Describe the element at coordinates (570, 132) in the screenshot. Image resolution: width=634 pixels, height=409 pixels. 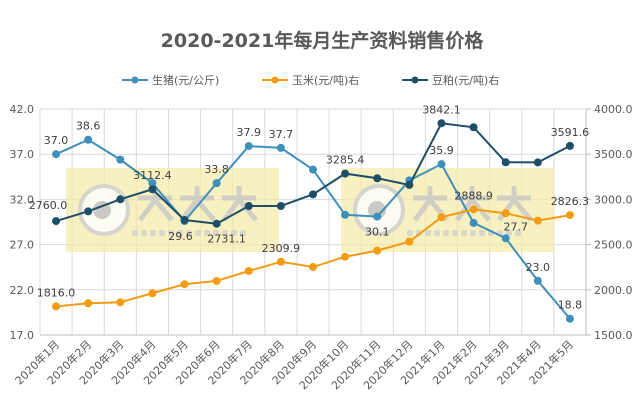
I see `data-label: 3591.6` at that location.